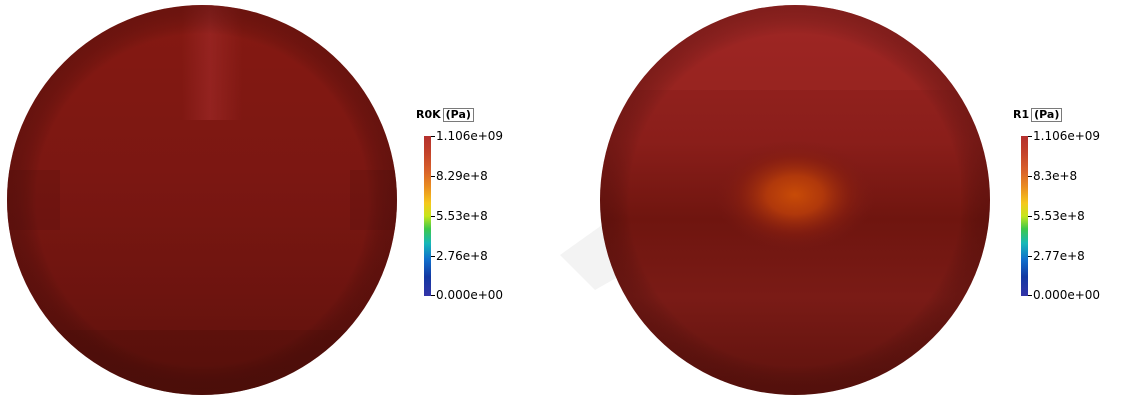 The width and height of the screenshot is (1123, 400). What do you see at coordinates (1055, 176) in the screenshot?
I see `tick-label: 8.3e+8` at bounding box center [1055, 176].